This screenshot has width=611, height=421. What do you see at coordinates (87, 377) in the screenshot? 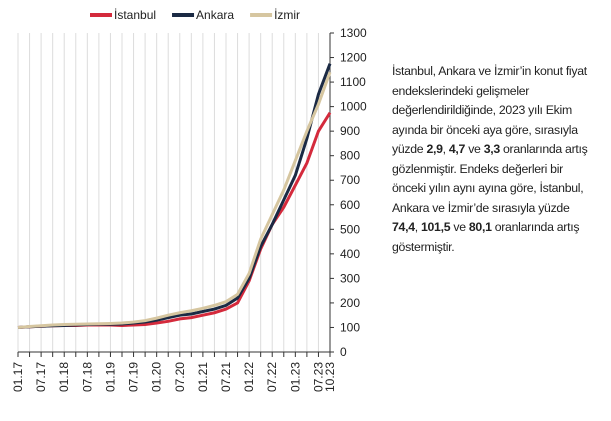
I see `x-tick-label: 07.18` at bounding box center [87, 377].